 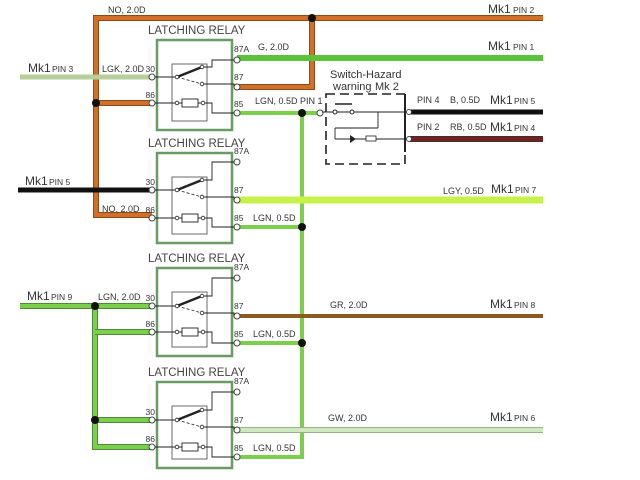 What do you see at coordinates (353, 139) in the screenshot?
I see `diode-icon` at bounding box center [353, 139].